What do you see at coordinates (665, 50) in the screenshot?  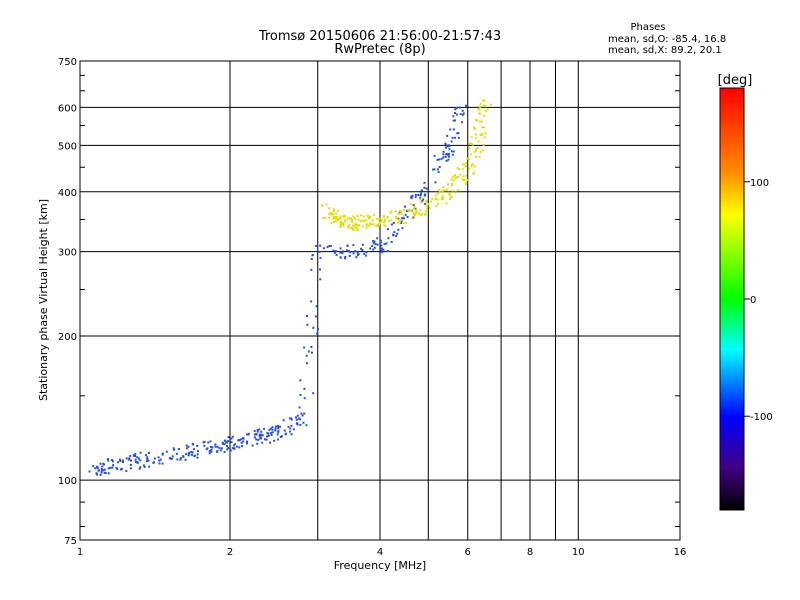 I see `stats-line-x: mean, sd,X: 89.2, 20.1` at bounding box center [665, 50].